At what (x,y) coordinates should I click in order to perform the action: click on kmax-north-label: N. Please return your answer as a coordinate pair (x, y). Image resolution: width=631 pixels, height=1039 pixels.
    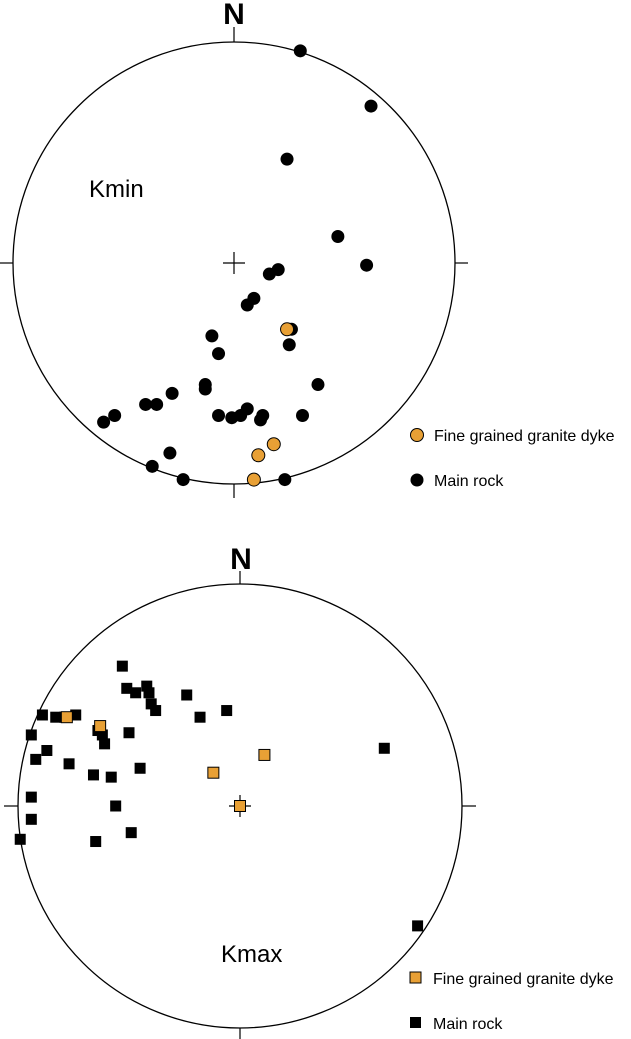
    Looking at the image, I should click on (241, 559).